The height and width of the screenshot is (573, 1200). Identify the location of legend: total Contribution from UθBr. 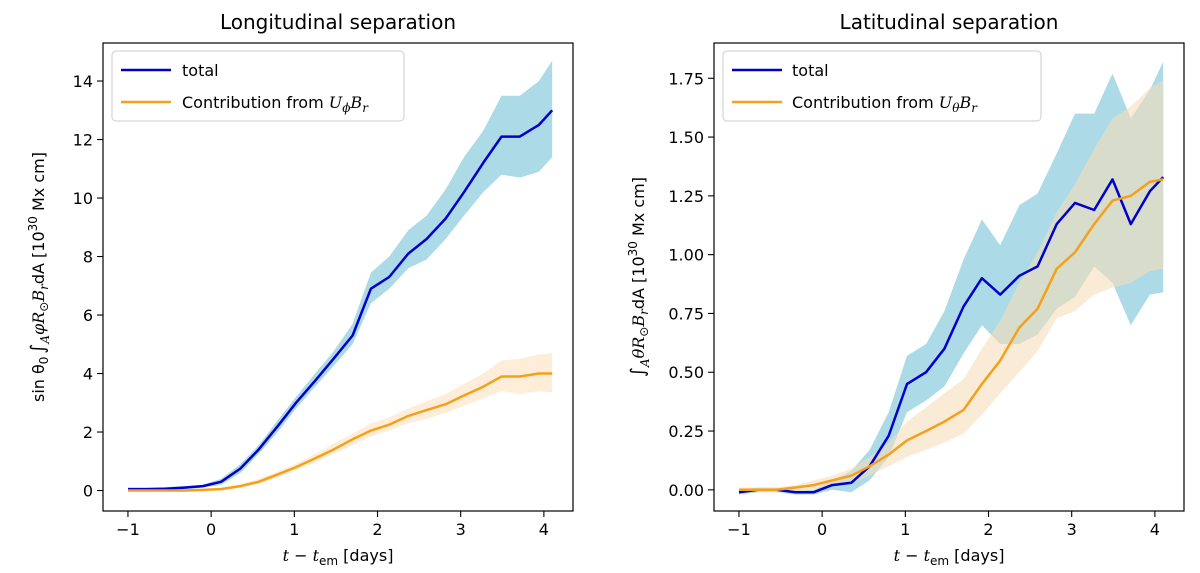
(882, 86).